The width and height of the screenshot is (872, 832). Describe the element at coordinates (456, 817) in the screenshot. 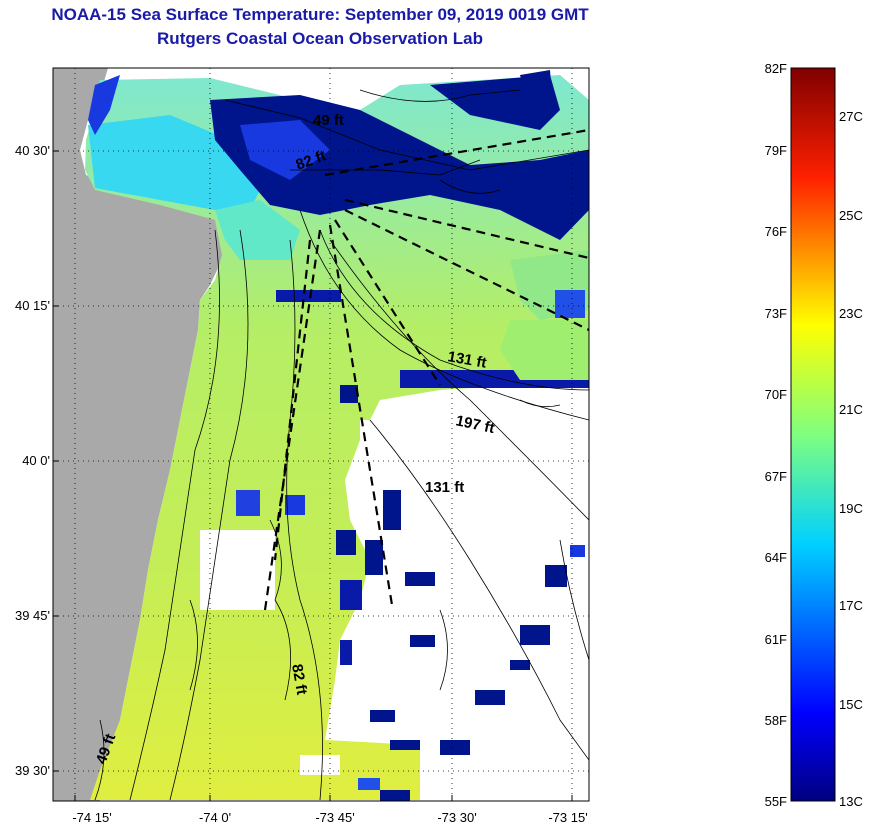

I see `lon-tick: -73 30'` at that location.